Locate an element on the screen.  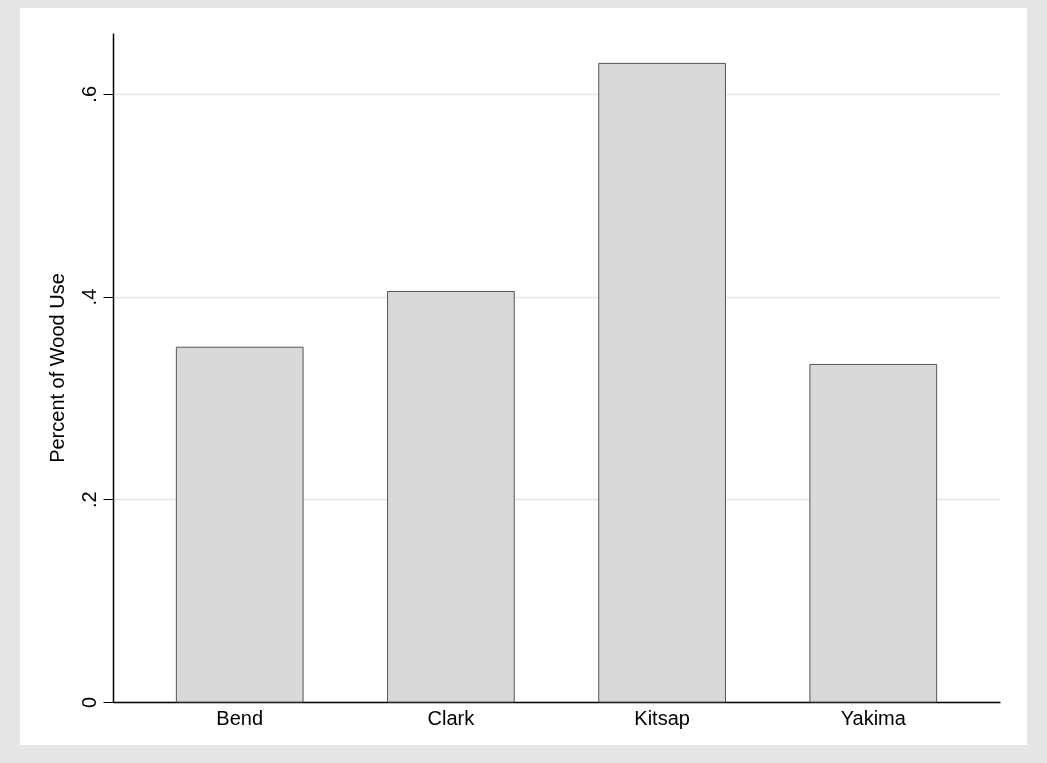
y-tick-label: .6 is located at coordinates (88, 94).